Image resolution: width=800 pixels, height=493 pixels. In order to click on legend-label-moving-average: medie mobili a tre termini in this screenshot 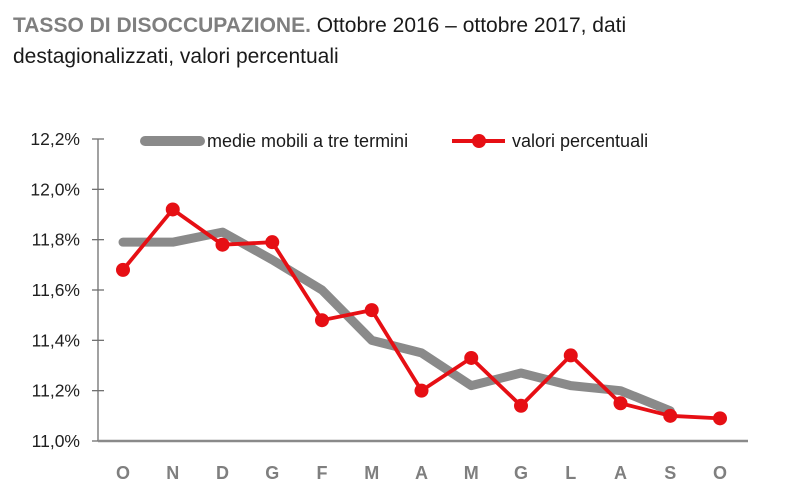, I will do `click(308, 140)`.